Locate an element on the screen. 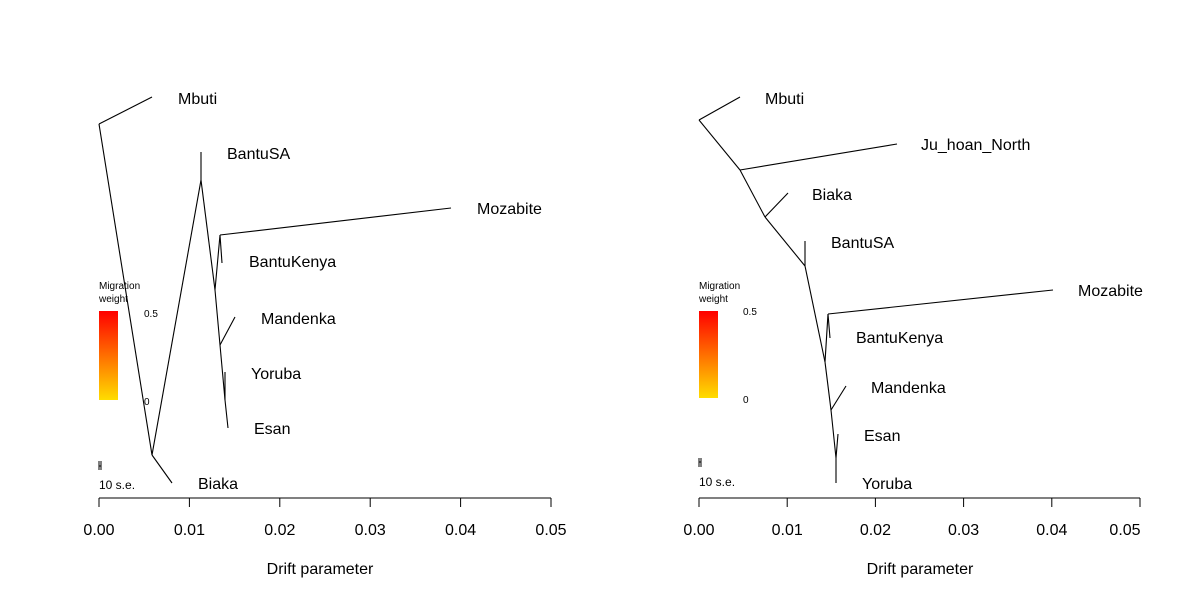 The width and height of the screenshot is (1200, 600). edge-biaka is located at coordinates (776, 205).